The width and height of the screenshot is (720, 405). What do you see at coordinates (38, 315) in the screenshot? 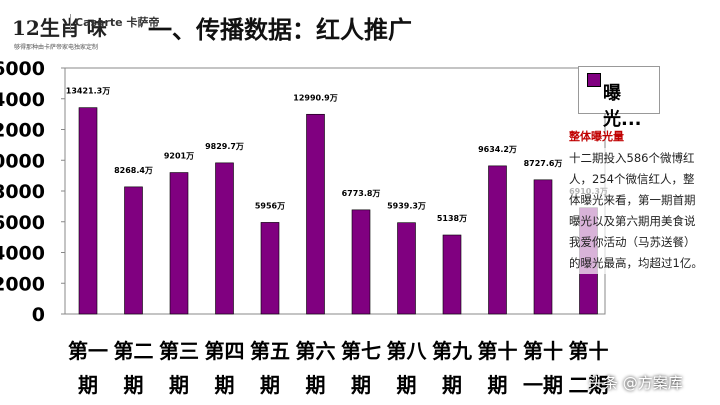
I see `y-tick-label: 0` at bounding box center [38, 315].